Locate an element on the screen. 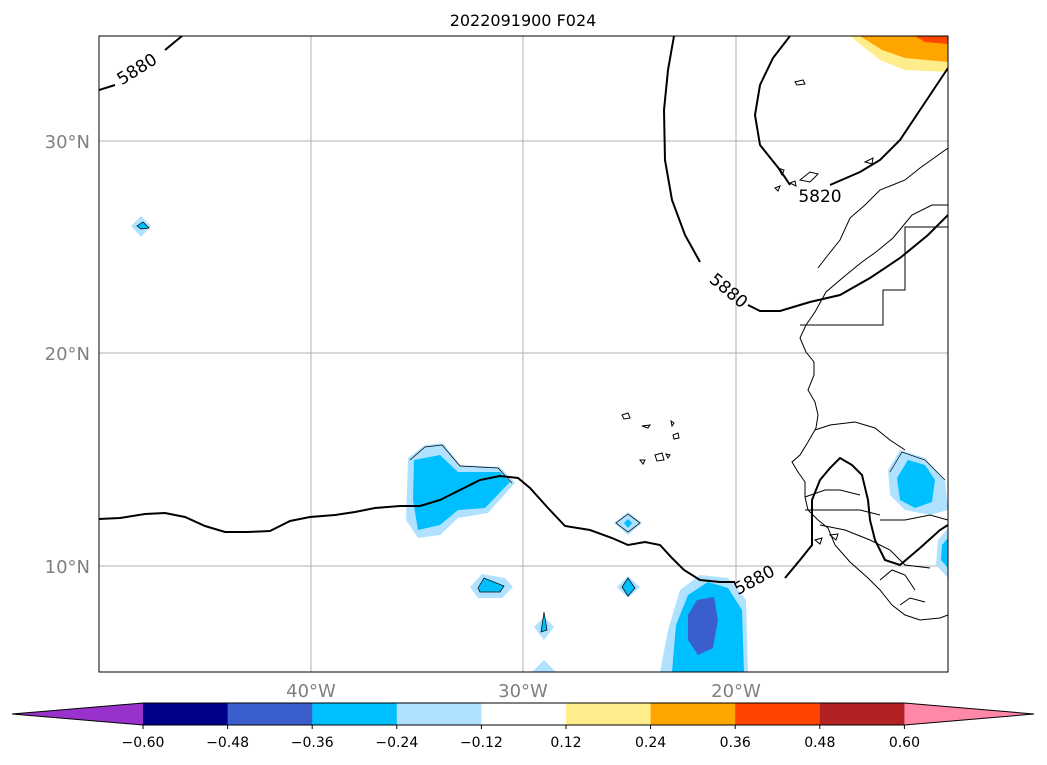 This screenshot has height=765, width=1047. lon-label-40w: 40°W is located at coordinates (311, 691).